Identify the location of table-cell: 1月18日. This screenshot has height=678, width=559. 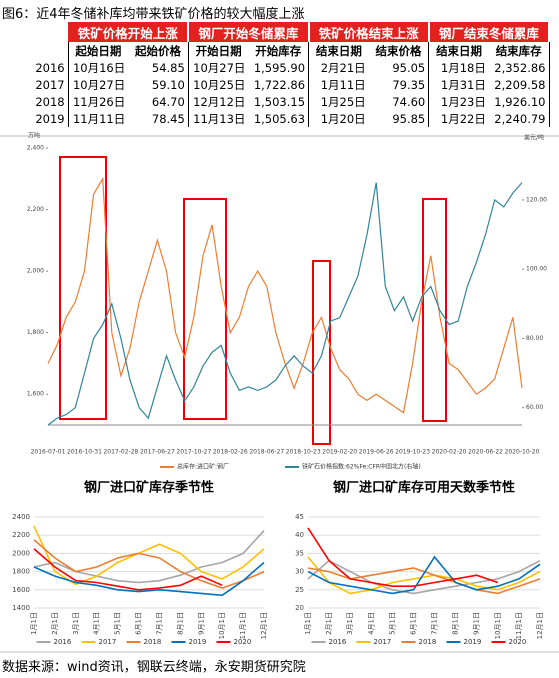
(463, 67).